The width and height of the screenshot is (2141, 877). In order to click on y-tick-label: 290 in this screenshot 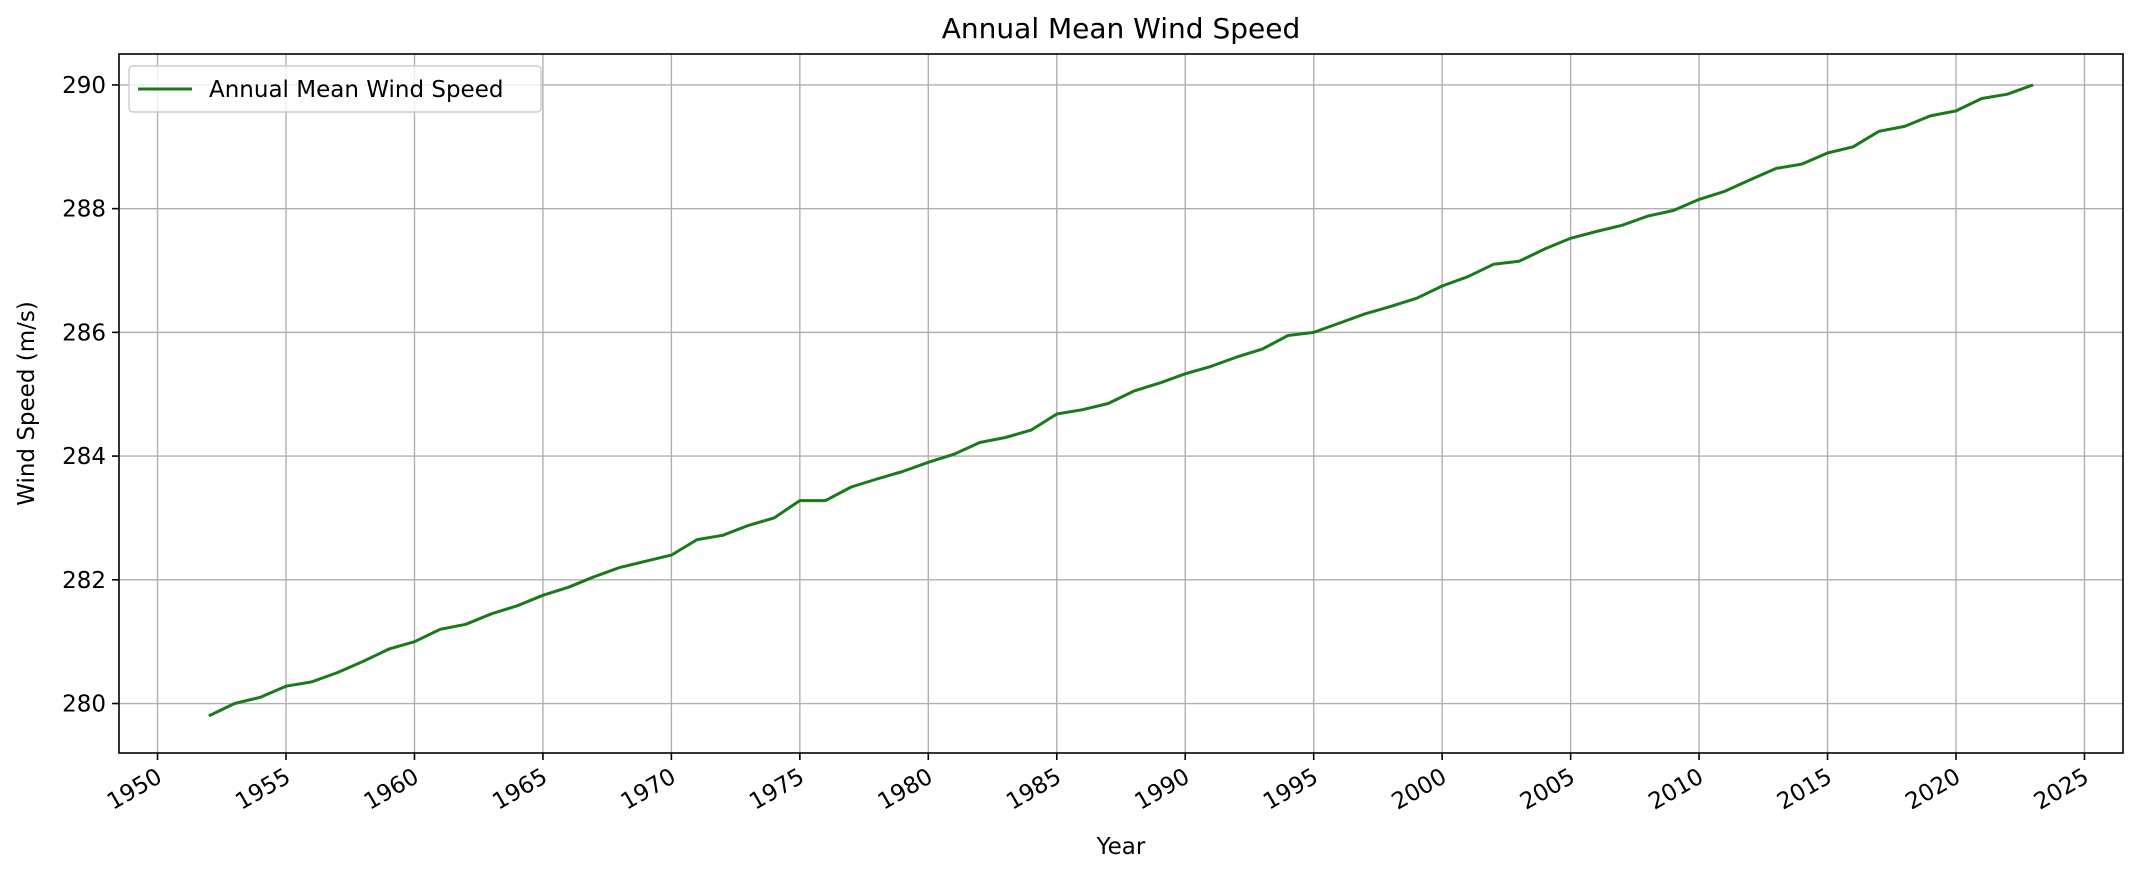, I will do `click(84, 86)`.